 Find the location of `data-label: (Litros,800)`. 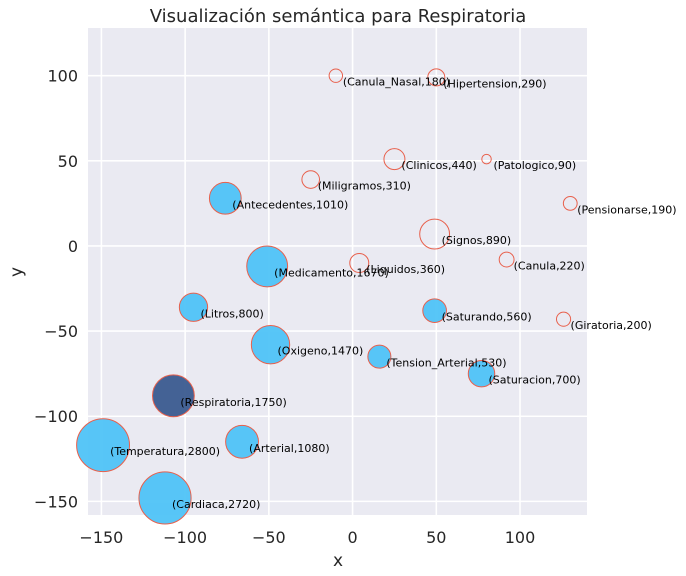

data-label: (Litros,800) is located at coordinates (231, 313).